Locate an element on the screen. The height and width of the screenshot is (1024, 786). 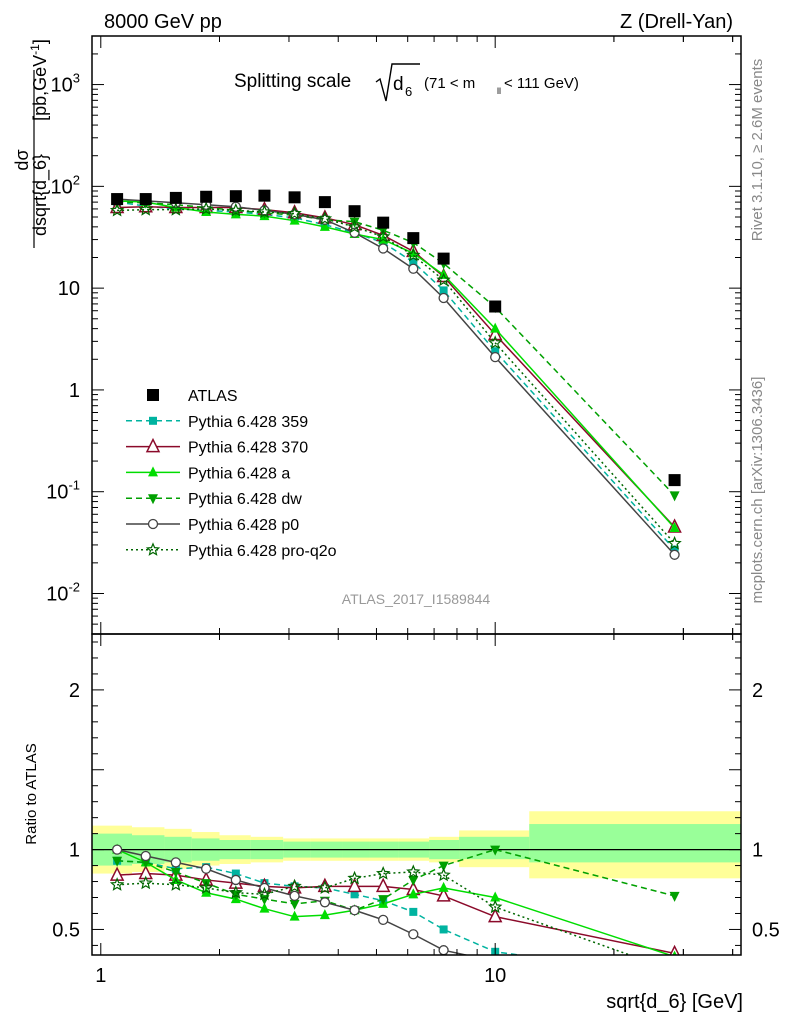
mcplots-label: mcplots.cern.ch [arXiv:1306.3436] is located at coordinates (757, 490).